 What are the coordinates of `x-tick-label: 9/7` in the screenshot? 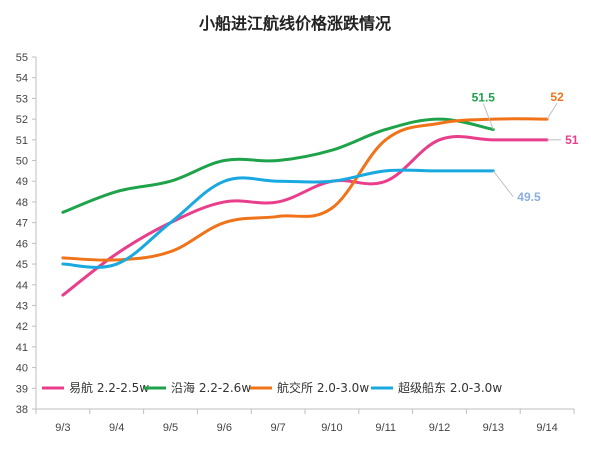 It's located at (277, 428).